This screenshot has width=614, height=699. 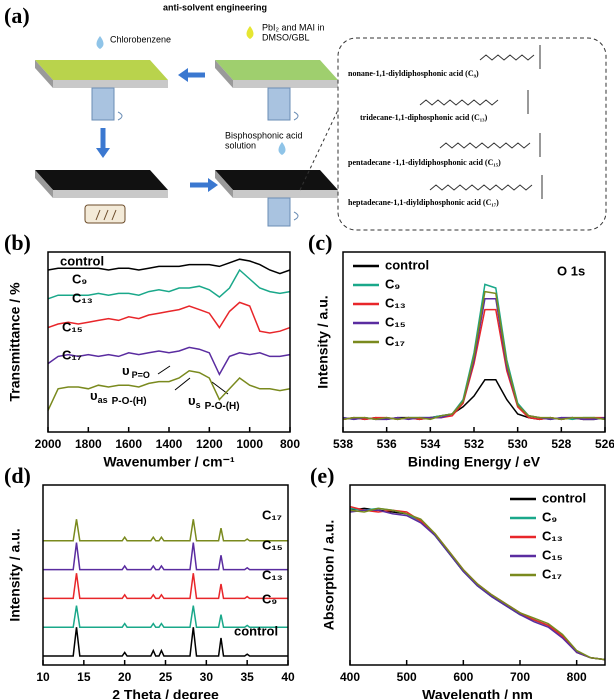 I want to click on legend-label: C₁₃, so click(x=552, y=535).